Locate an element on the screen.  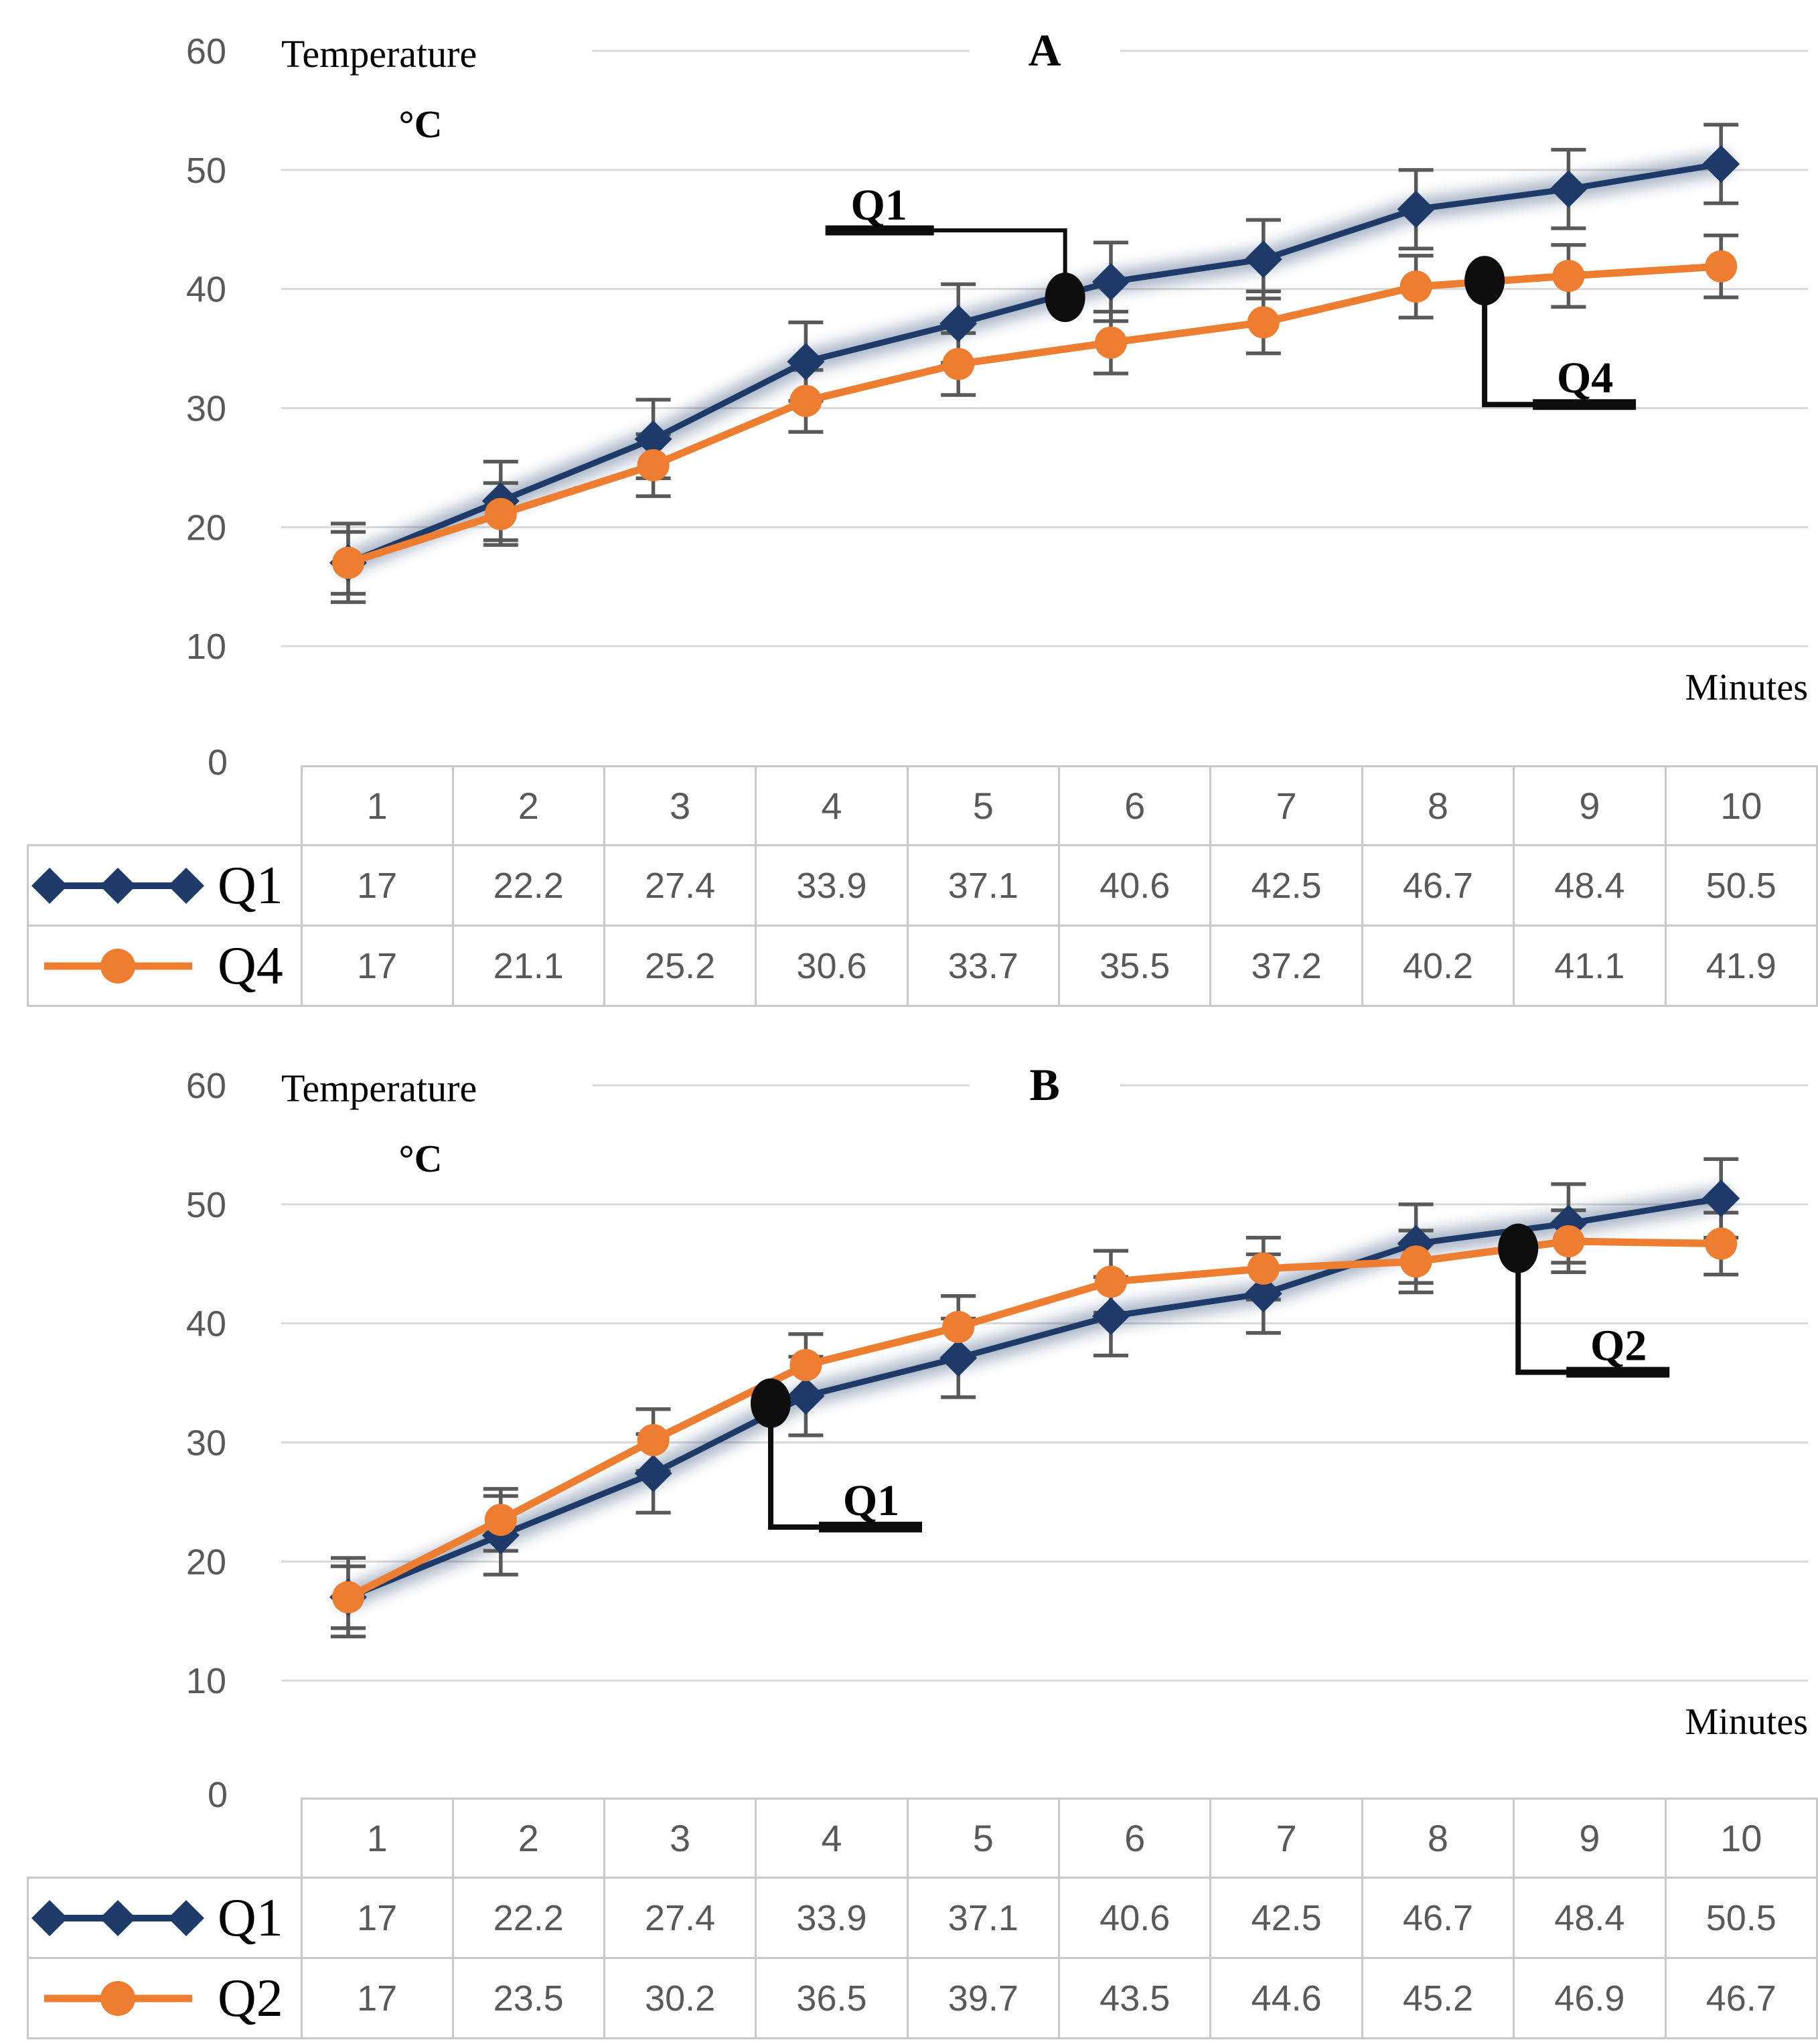
value-Q1-min6: 40.6 is located at coordinates (1135, 1918).